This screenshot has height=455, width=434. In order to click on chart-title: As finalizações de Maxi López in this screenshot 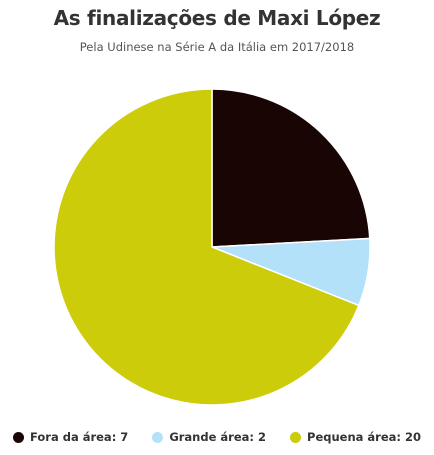, I will do `click(217, 18)`.